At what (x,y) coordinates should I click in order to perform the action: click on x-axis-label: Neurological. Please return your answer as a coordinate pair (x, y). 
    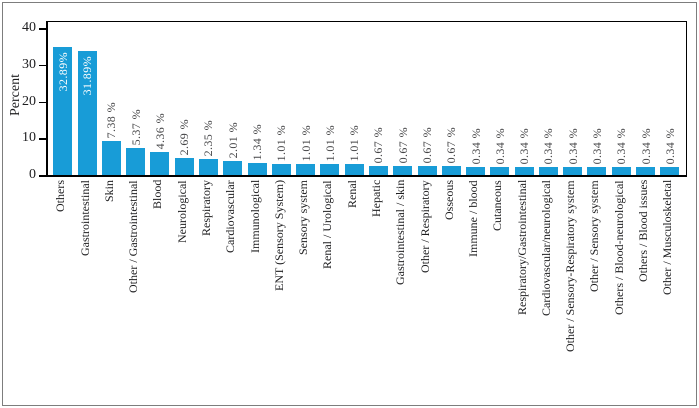
    Looking at the image, I should click on (181, 211).